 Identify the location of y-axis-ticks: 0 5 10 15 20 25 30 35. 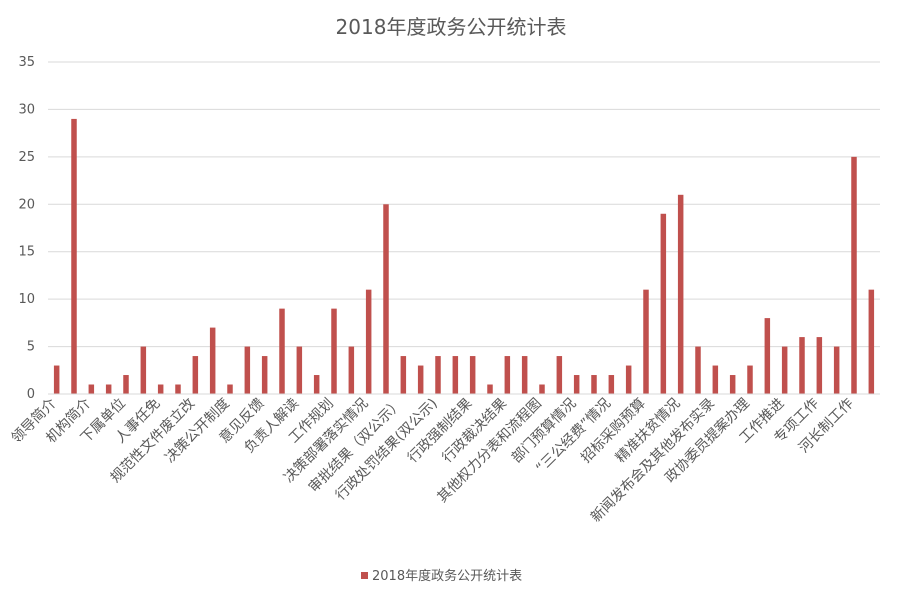
(26, 228).